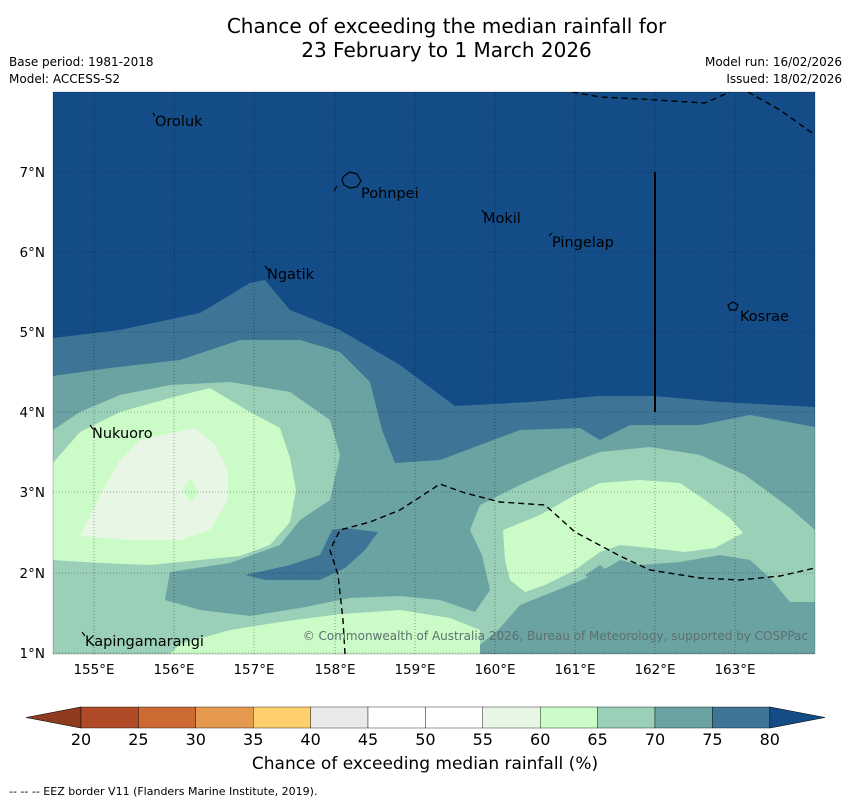  What do you see at coordinates (93, 670) in the screenshot?
I see `lon-tick-label: 155°E` at bounding box center [93, 670].